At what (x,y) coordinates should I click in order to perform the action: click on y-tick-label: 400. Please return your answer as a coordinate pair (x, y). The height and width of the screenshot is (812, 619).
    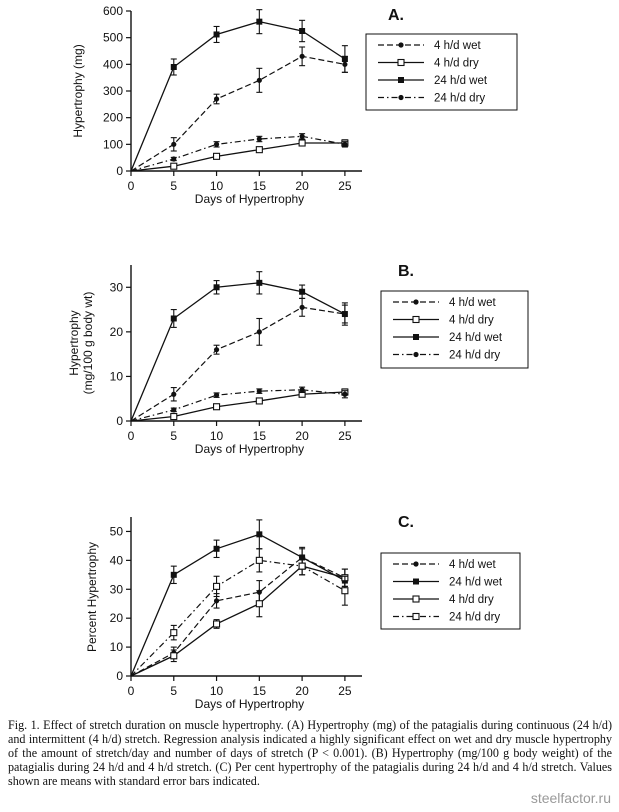
    Looking at the image, I should click on (113, 64).